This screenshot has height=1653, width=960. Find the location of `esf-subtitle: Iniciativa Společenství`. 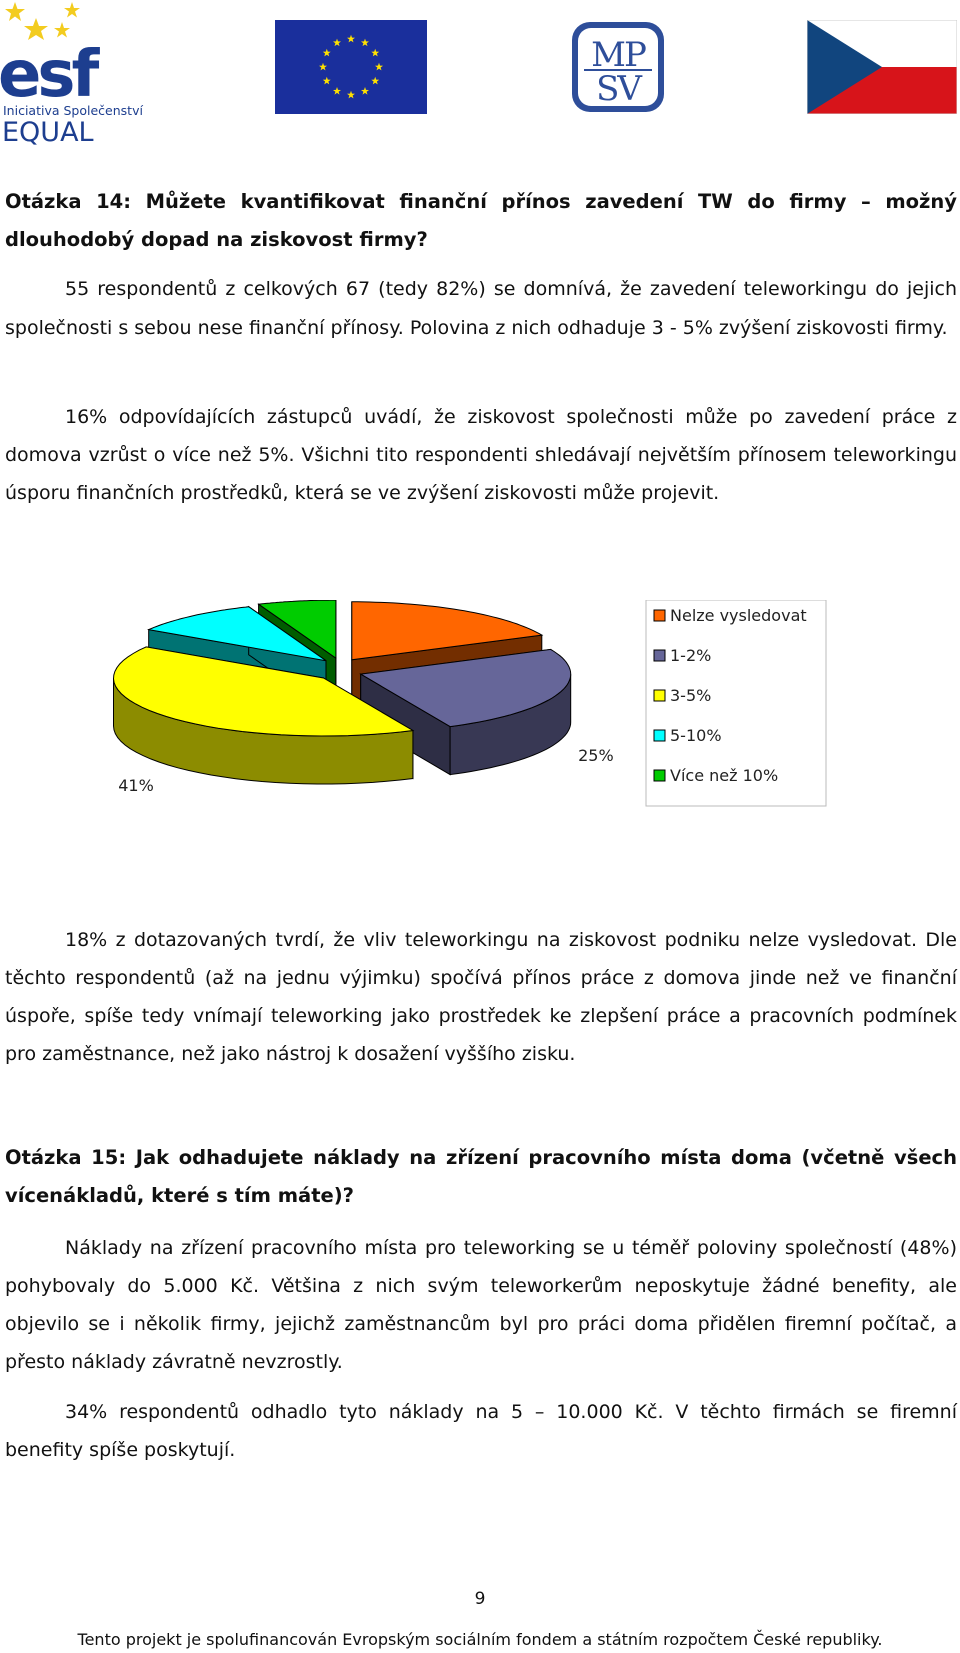

esf-subtitle: Iniciativa Společenství is located at coordinates (73, 110).